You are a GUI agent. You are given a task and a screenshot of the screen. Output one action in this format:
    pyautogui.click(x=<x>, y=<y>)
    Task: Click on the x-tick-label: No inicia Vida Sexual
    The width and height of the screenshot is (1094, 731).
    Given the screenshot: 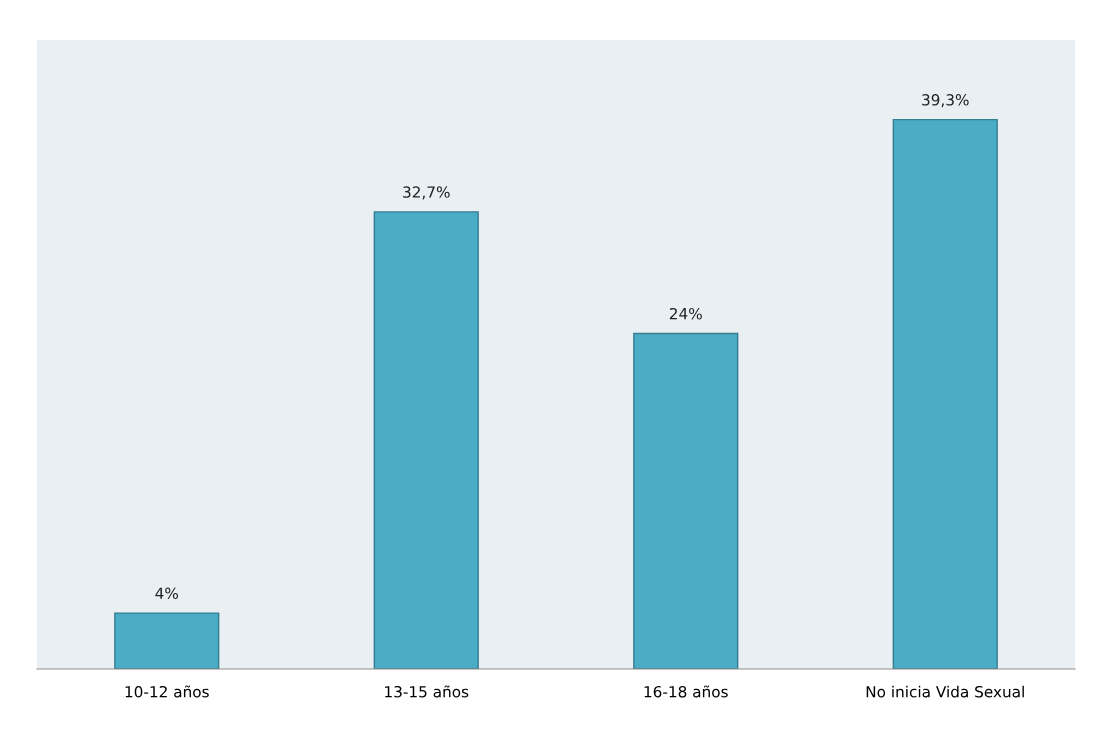 What is the action you would take?
    pyautogui.click(x=945, y=691)
    